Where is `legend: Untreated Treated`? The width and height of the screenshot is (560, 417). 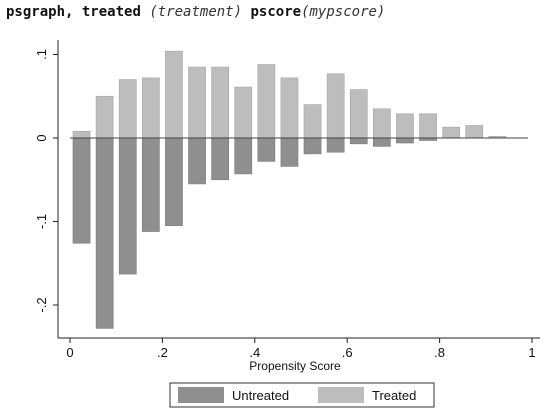 legend: Untreated Treated is located at coordinates (302, 395).